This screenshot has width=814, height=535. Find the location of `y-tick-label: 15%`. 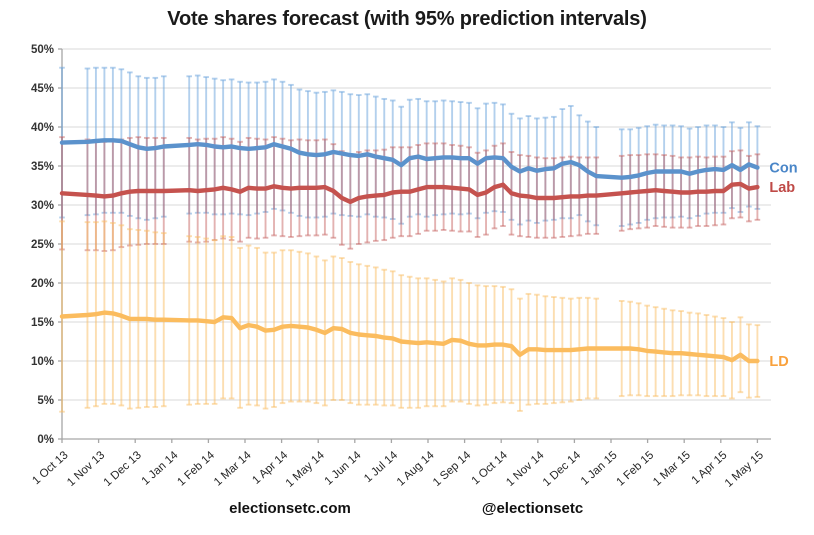

y-tick-label: 15% is located at coordinates (42, 323).